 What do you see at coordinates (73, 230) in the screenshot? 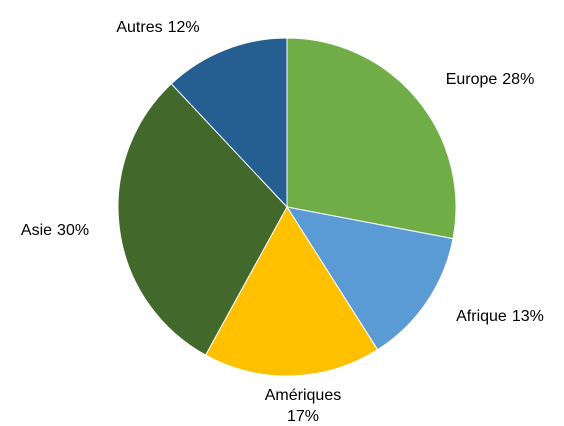
I see `value-label: 30%` at bounding box center [73, 230].